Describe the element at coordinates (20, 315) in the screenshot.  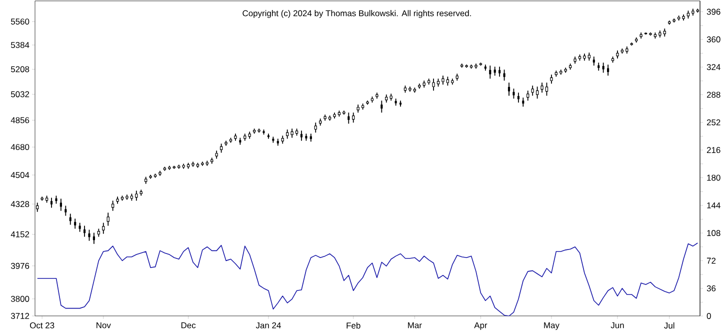
I see `y-tick-label: 3712` at that location.